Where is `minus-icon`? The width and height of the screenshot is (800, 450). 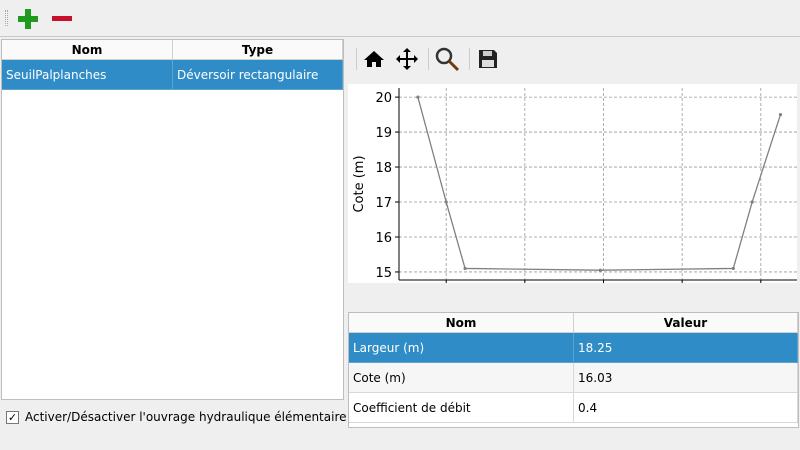
minus-icon is located at coordinates (62, 18).